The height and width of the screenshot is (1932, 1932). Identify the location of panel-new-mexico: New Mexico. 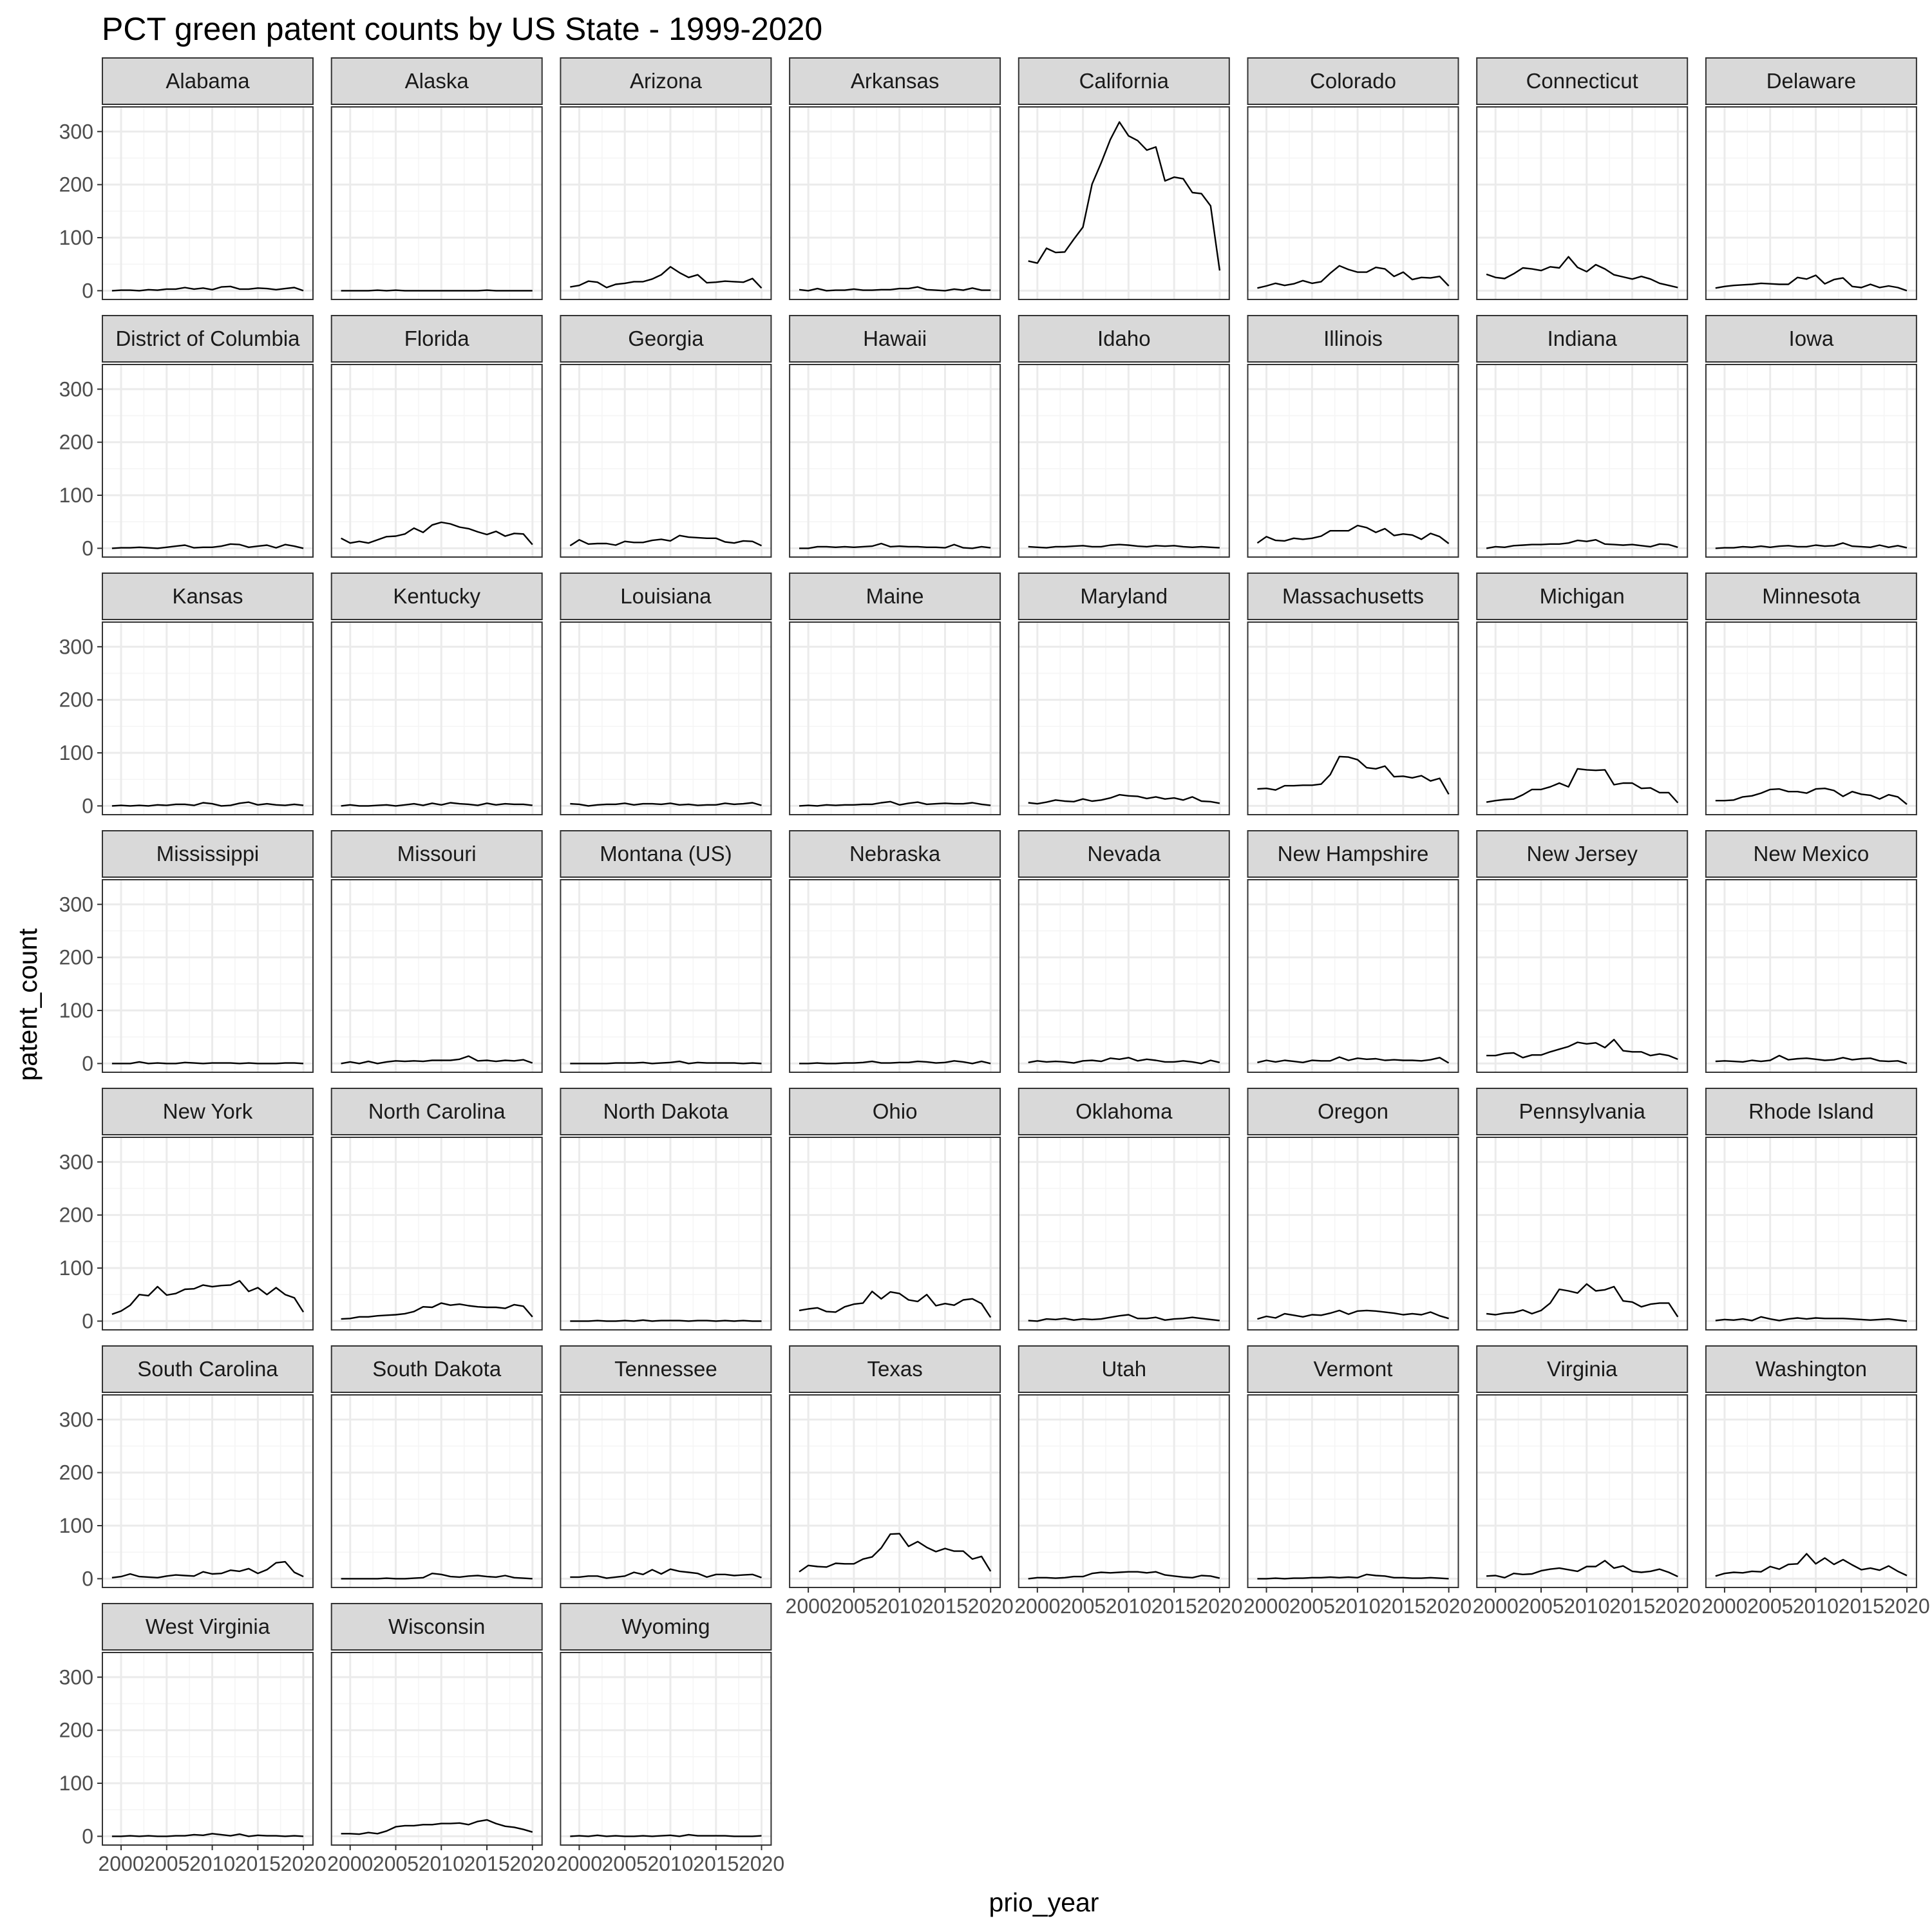
(1812, 951).